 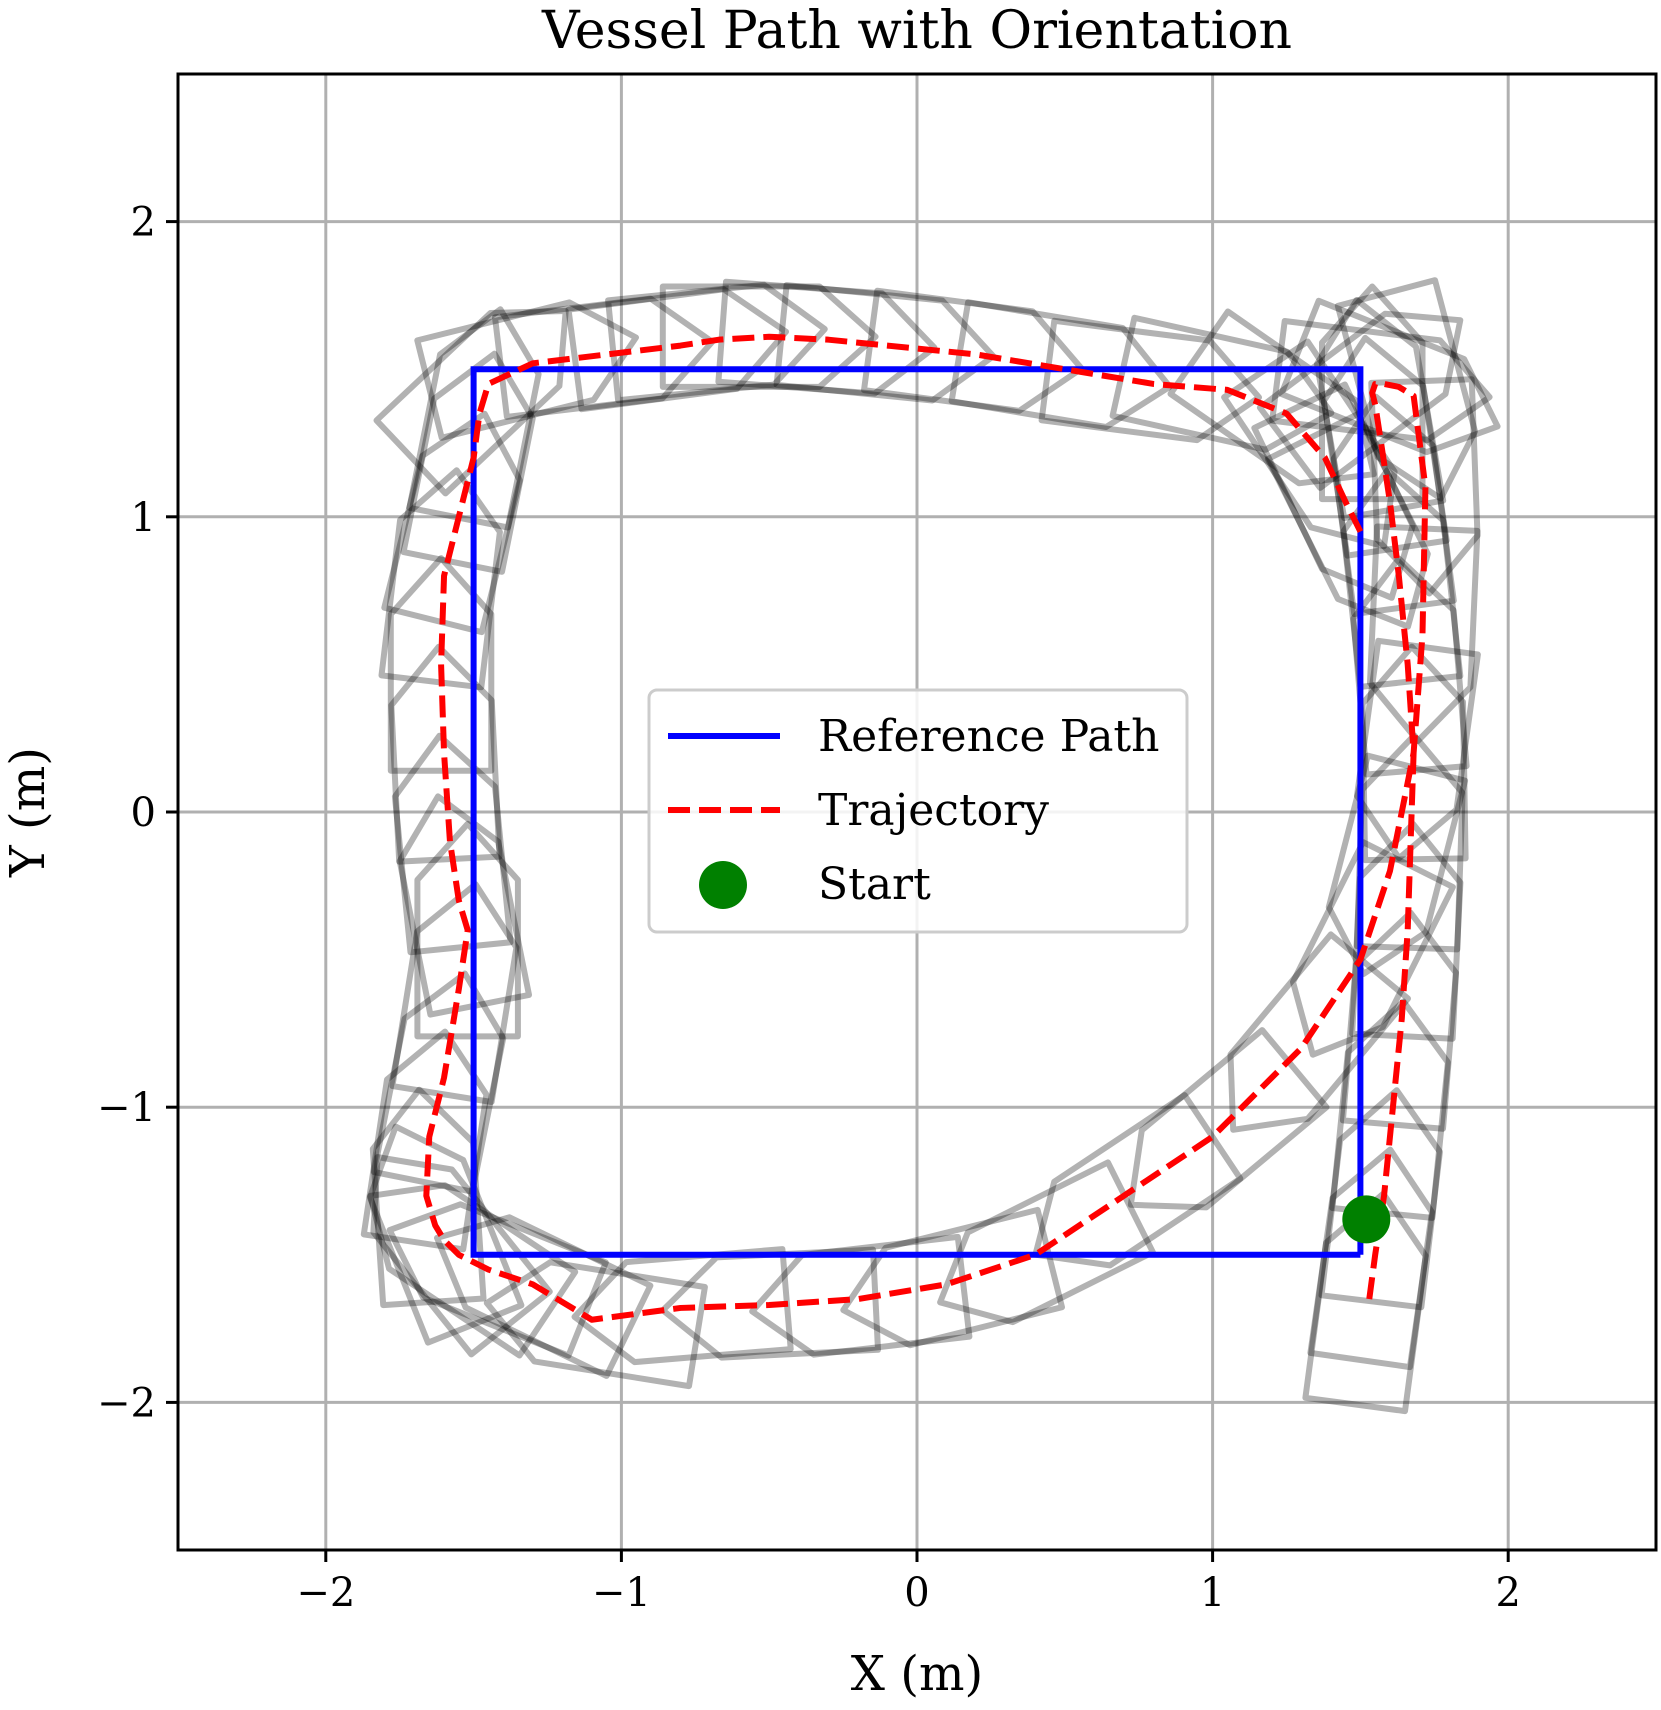 I want to click on legend-start-marker, so click(x=723, y=885).